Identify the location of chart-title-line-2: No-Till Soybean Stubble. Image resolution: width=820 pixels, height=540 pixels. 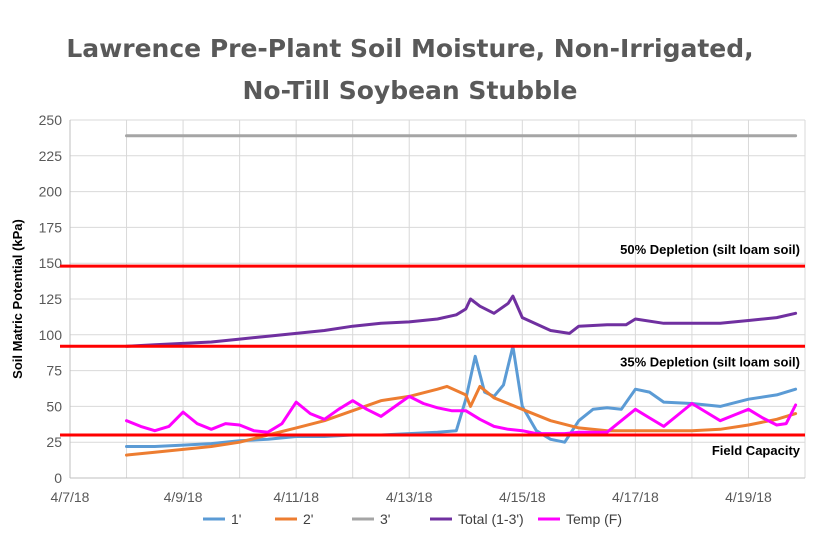
(410, 90).